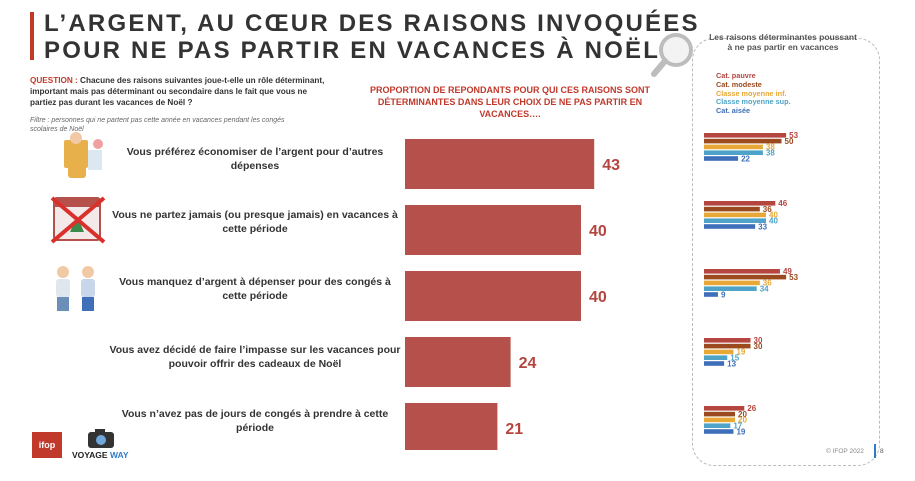  I want to click on side-bar-value-g2-s5: 33, so click(762, 226).